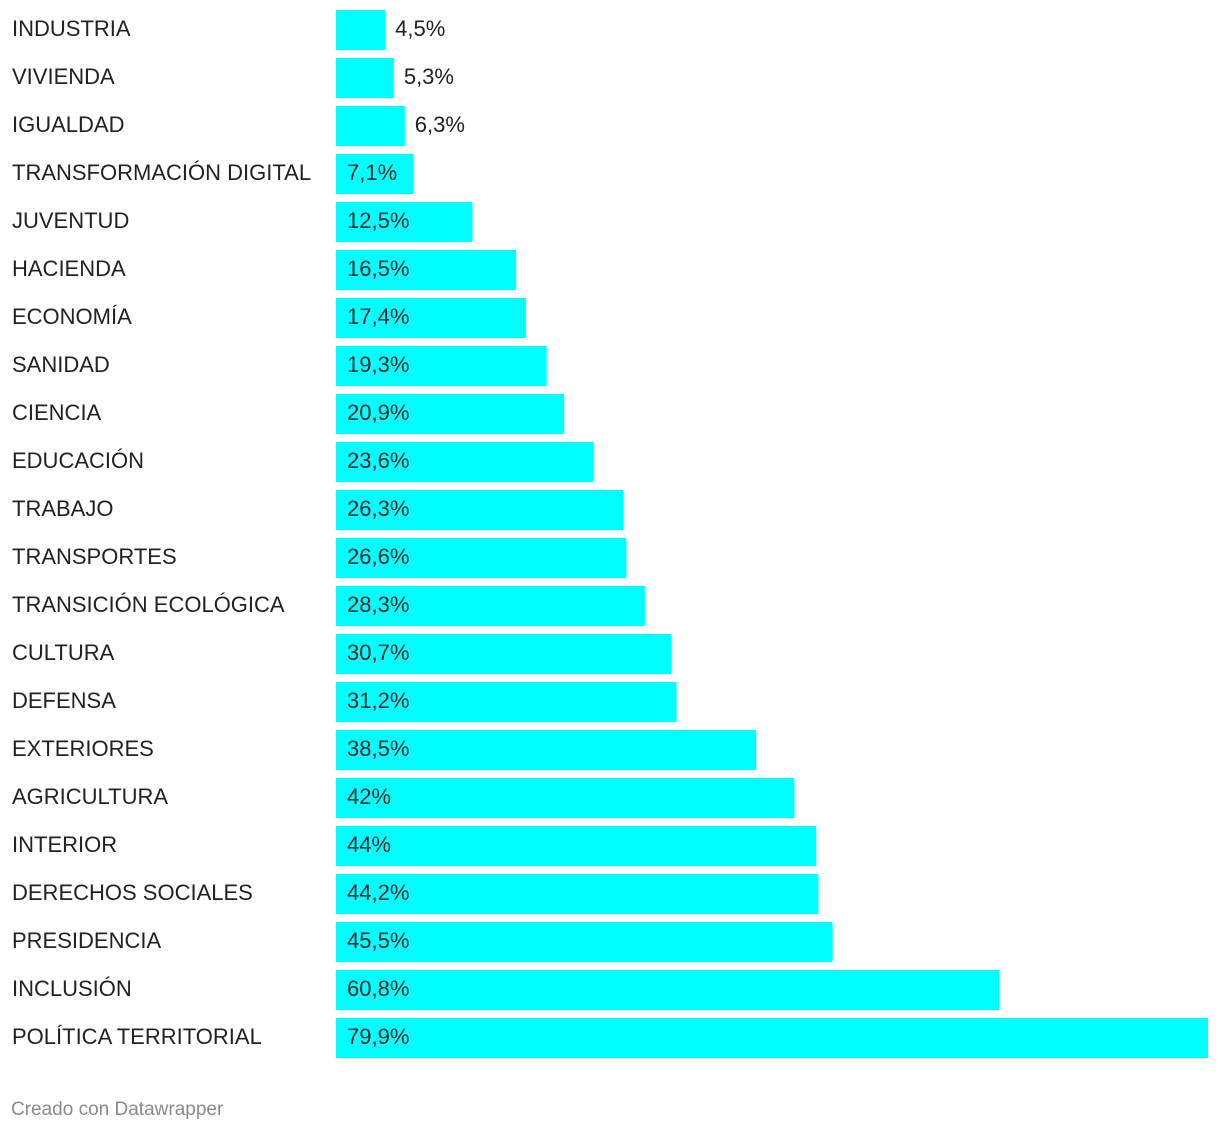 The height and width of the screenshot is (1134, 1220). I want to click on value-label: 44%, so click(369, 844).